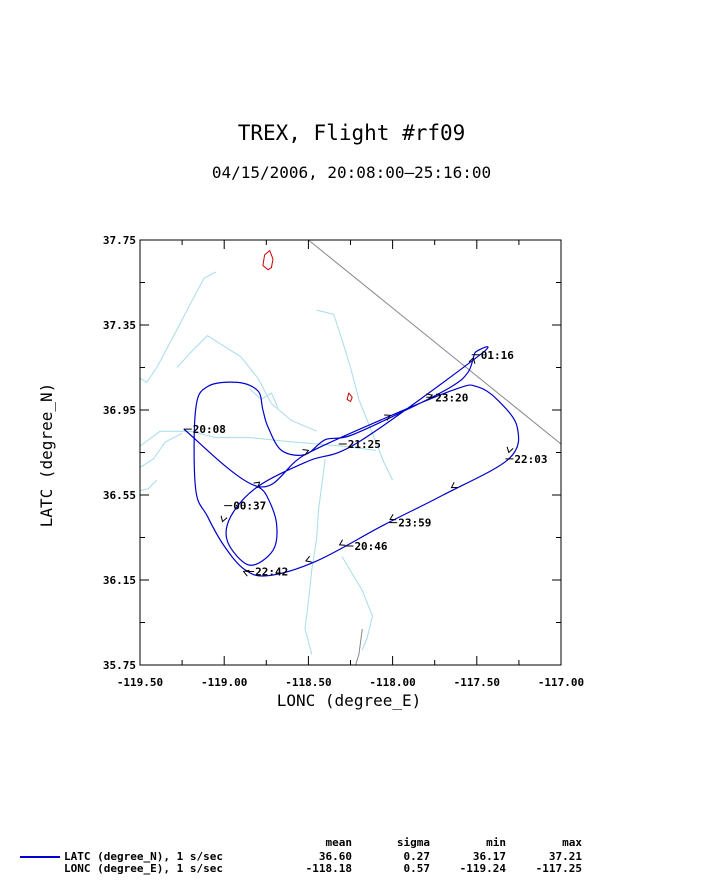  What do you see at coordinates (497, 355) in the screenshot?
I see `time-annotation-label: 01:16` at bounding box center [497, 355].